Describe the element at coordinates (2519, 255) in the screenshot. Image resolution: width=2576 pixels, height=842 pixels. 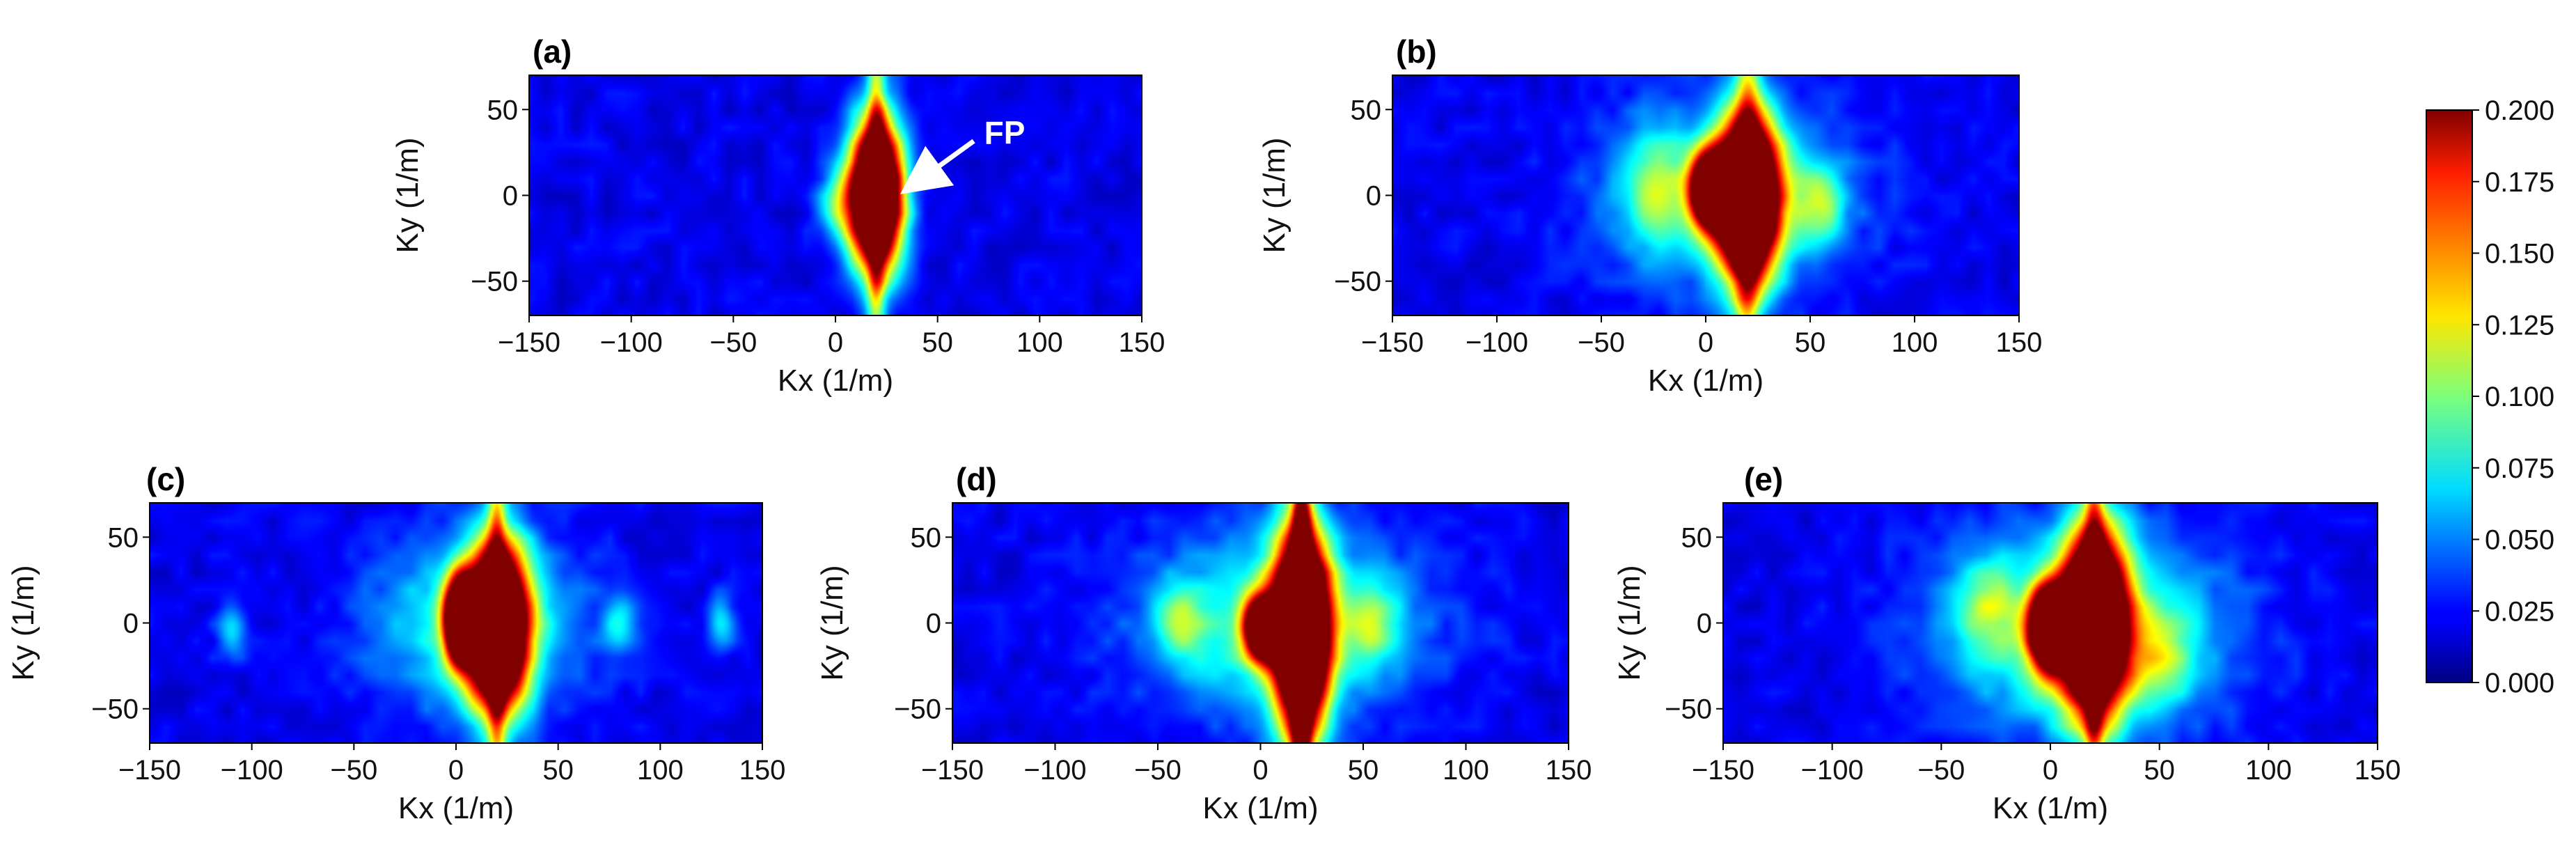
I see `colorbar-tick-label: 0.150` at that location.